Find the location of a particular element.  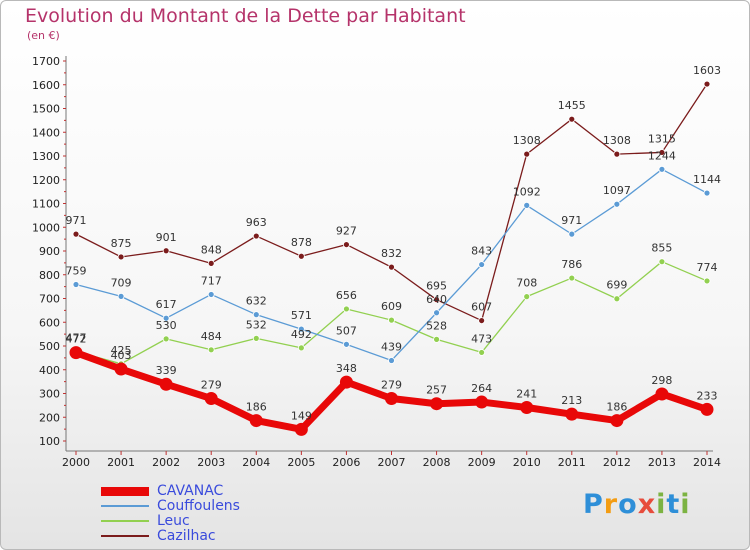

x-tick-label: 2013 is located at coordinates (662, 462).